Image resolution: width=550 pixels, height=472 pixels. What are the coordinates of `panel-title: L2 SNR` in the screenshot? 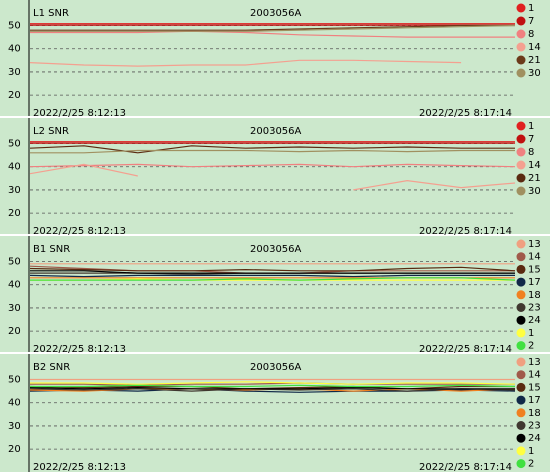 It's located at (51, 131).